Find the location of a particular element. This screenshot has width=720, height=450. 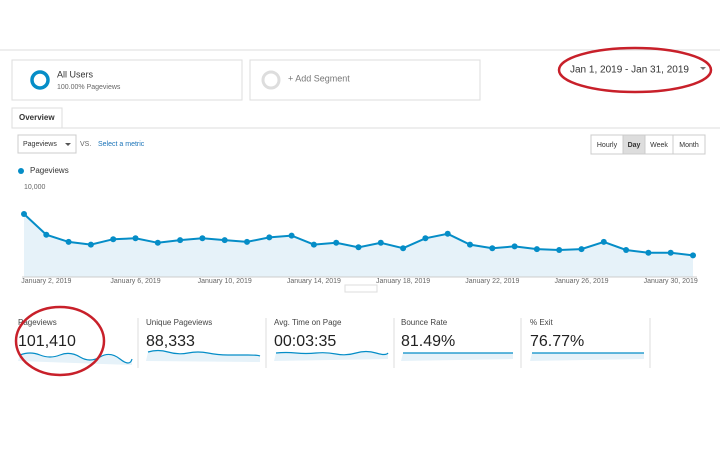

x-tick-label: January 10, 2019 is located at coordinates (225, 281).